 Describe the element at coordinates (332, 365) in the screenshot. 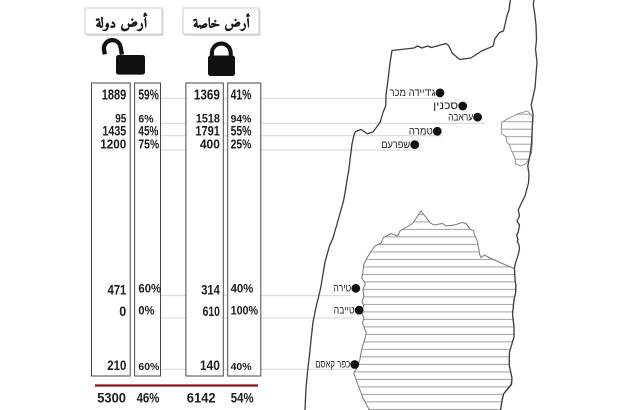

I see `svg-text: כפר קאסם` at that location.